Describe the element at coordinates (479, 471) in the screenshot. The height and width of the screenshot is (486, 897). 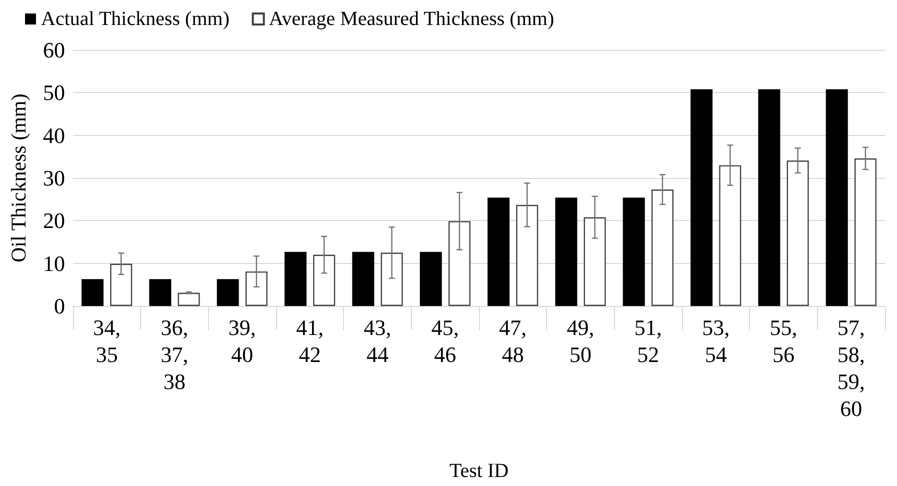
I see `x-axis-title: Test ID` at that location.